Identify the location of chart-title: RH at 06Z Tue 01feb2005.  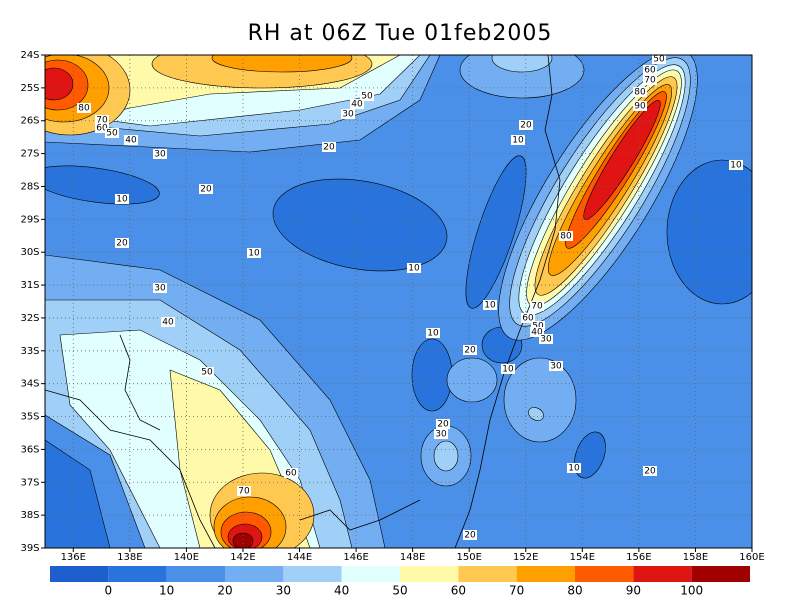
(400, 33).